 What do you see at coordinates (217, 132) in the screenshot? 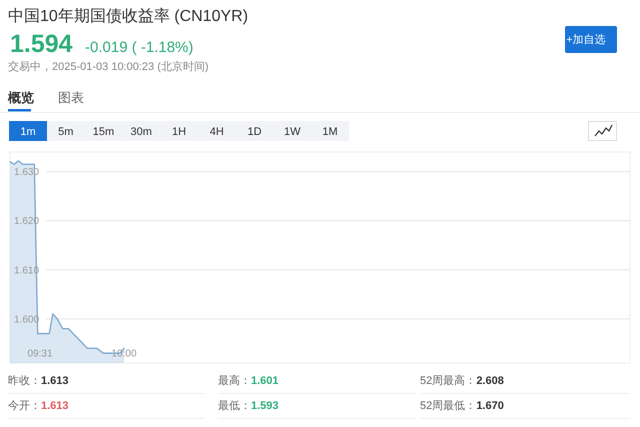
I see `text: 4H` at bounding box center [217, 132].